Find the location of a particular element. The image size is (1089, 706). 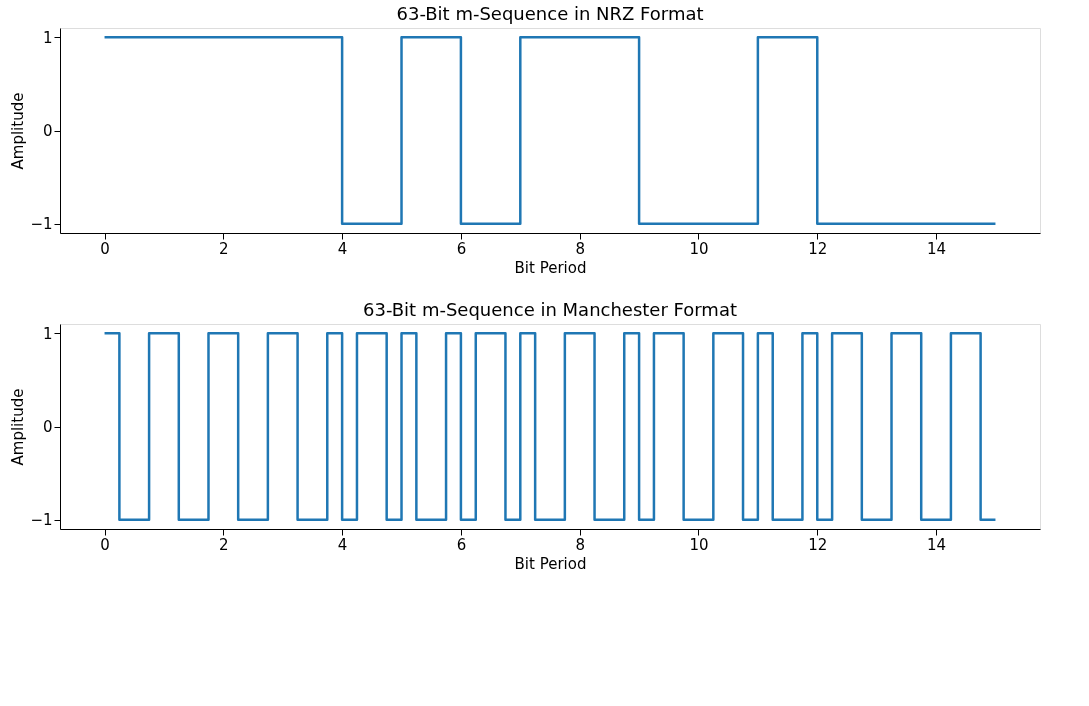

chart-title: 63-Bit m-Sequence in Manchester Format is located at coordinates (550, 309).